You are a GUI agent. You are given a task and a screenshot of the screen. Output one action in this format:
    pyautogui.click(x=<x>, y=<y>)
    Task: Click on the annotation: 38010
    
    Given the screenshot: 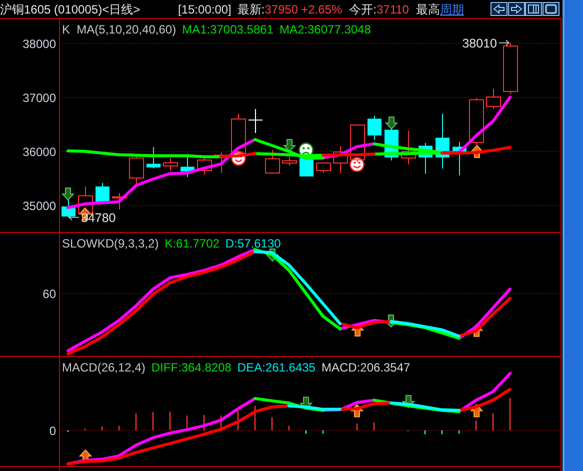 What is the action you would take?
    pyautogui.click(x=480, y=43)
    